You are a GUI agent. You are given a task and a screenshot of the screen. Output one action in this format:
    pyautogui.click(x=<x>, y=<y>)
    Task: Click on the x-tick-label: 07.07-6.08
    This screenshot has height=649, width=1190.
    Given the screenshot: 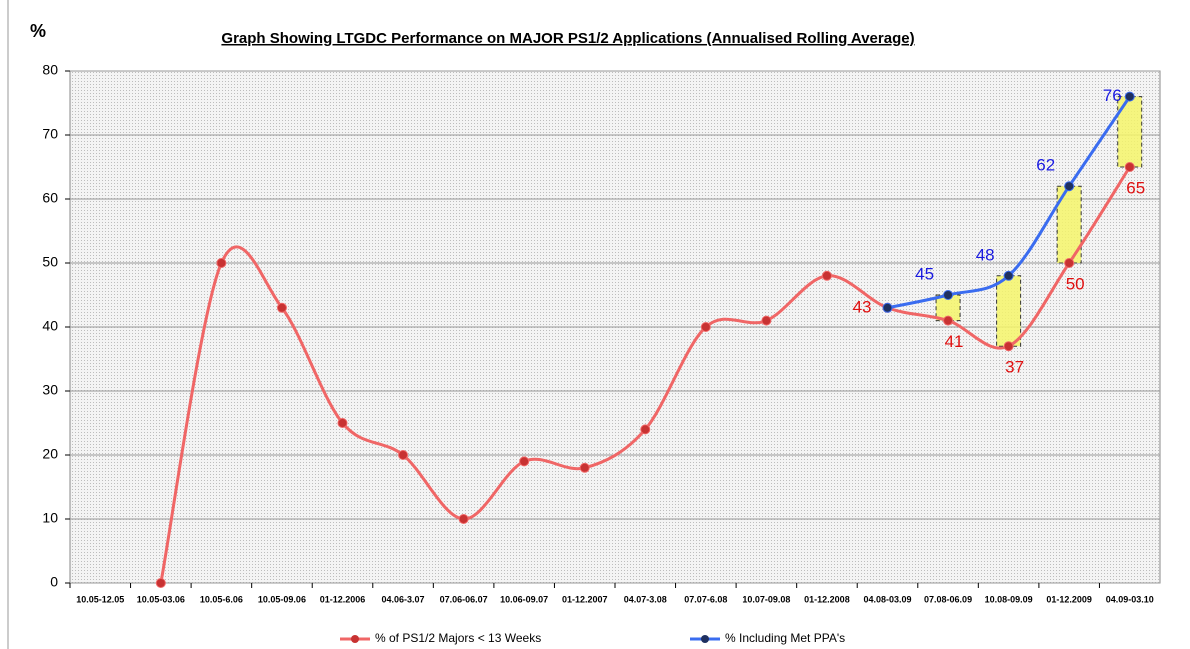 What is the action you would take?
    pyautogui.click(x=705, y=599)
    